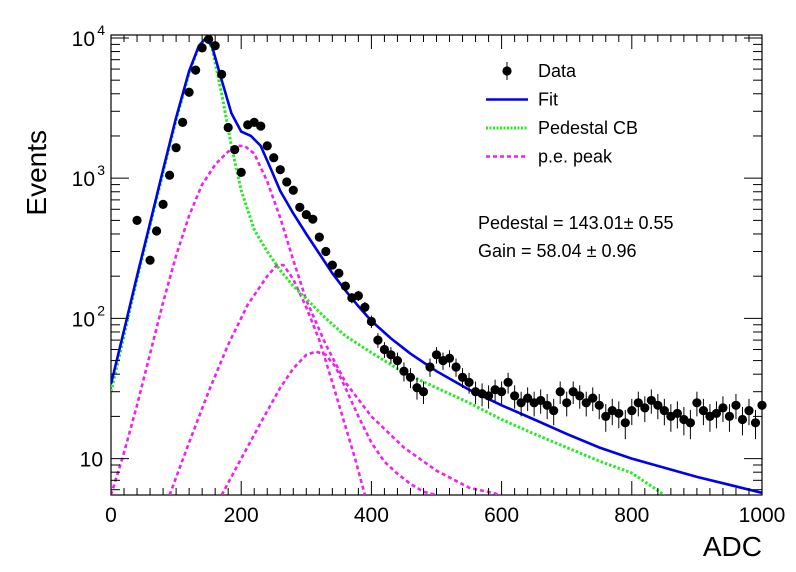  Describe the element at coordinates (371, 515) in the screenshot. I see `x-tick-label: 400` at that location.